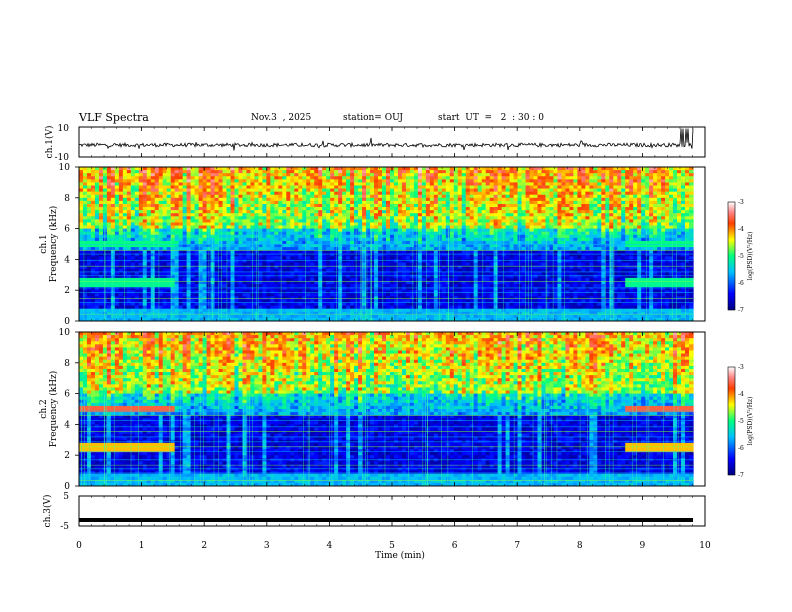 The height and width of the screenshot is (612, 792). Describe the element at coordinates (53, 409) in the screenshot. I see `ylabel-ch2-freq: Frequency (kHz)` at that location.